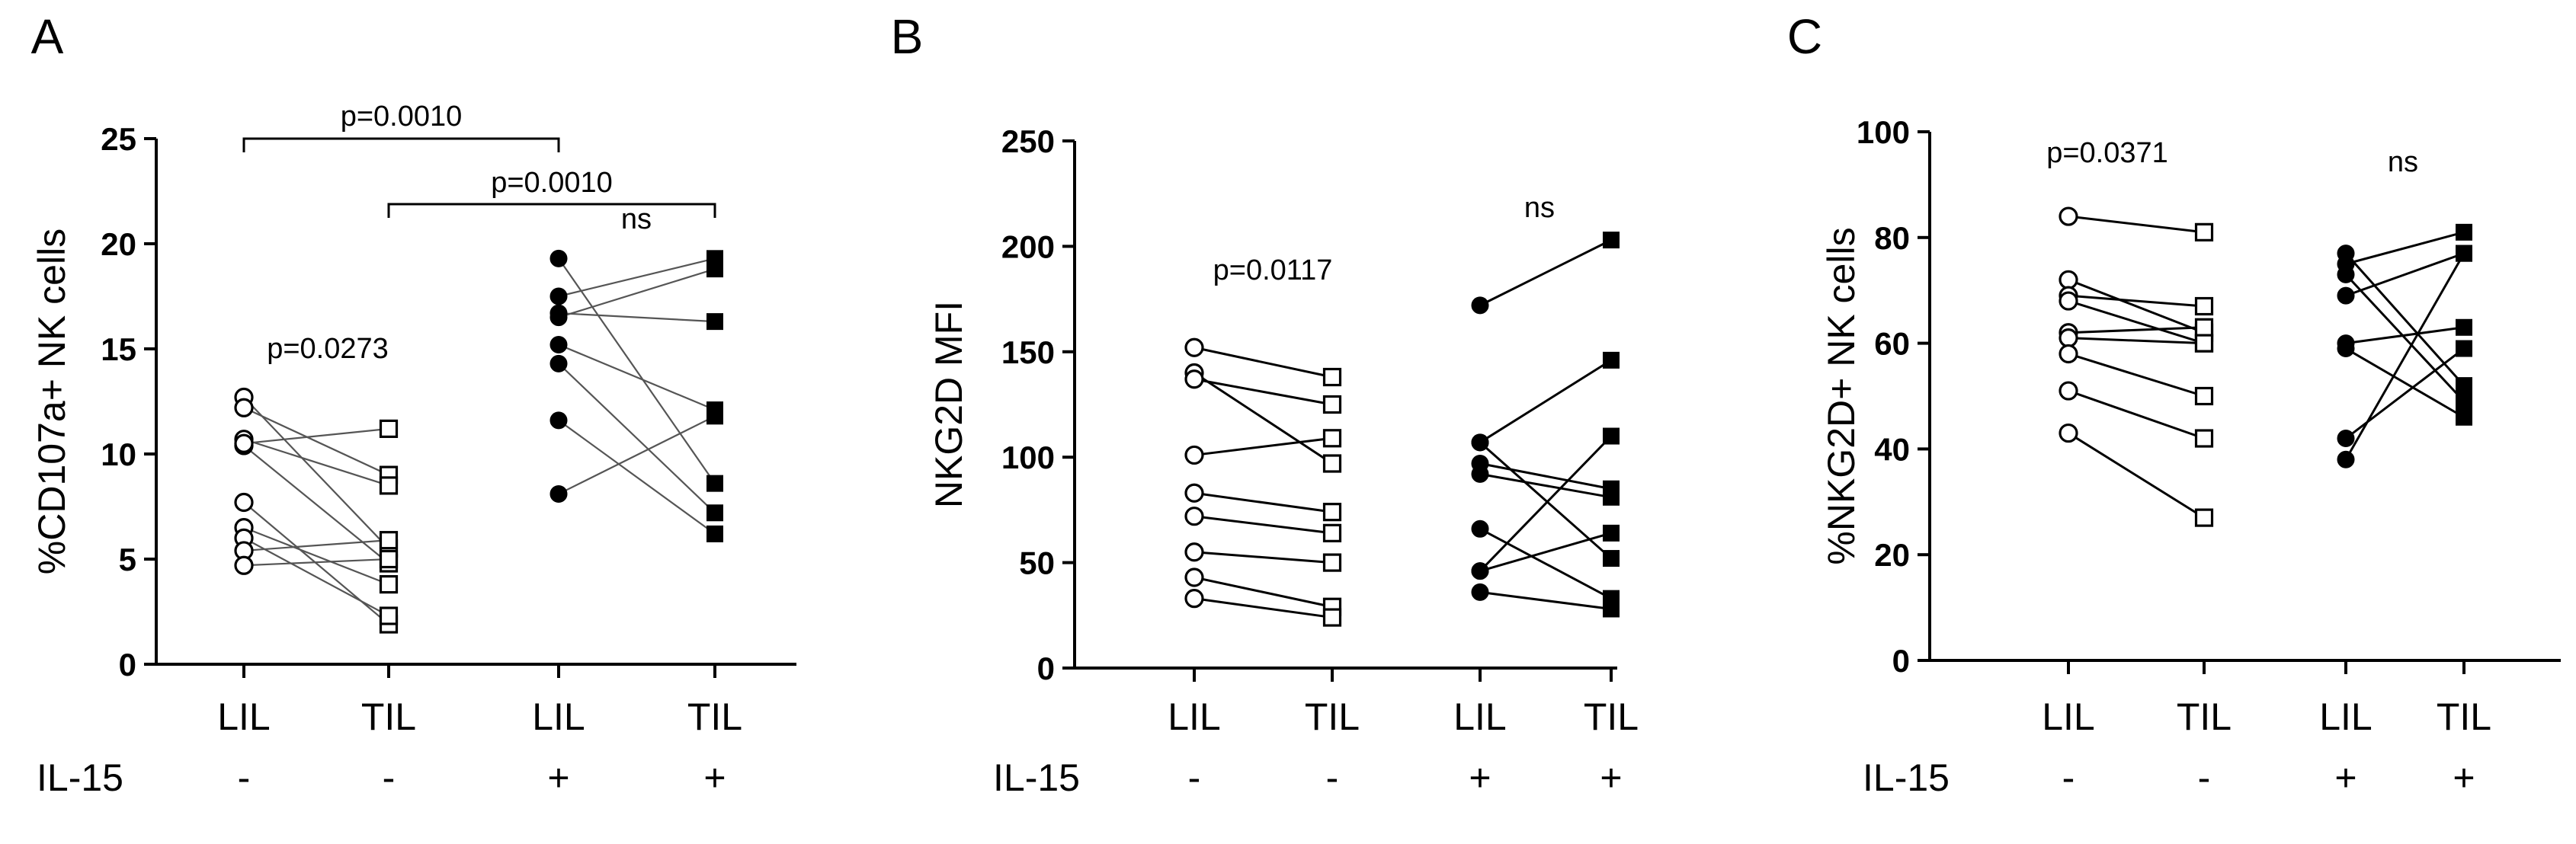 The width and height of the screenshot is (2576, 844). I want to click on significance-bracket, so click(551, 210).